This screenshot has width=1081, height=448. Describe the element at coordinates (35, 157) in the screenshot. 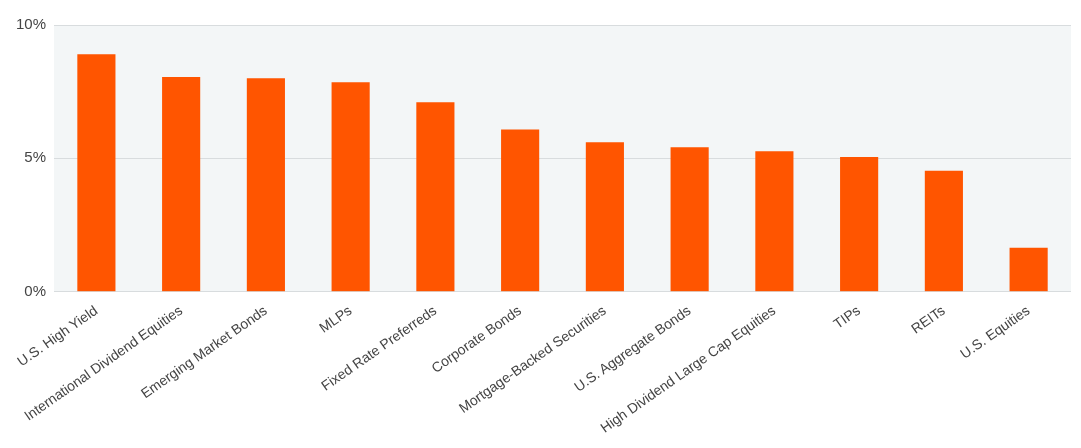

I see `y-tick-label: 5%` at that location.